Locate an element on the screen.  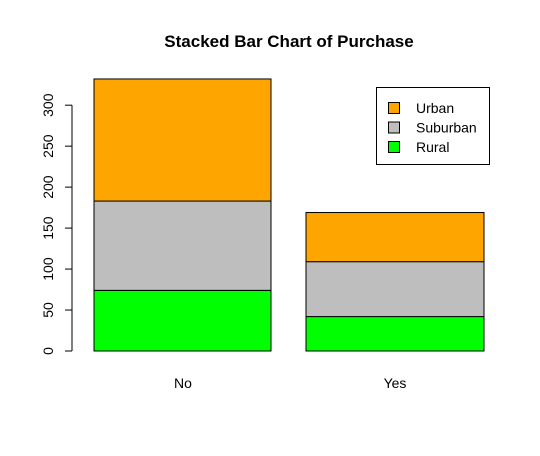
legend-swatch-urban is located at coordinates (394, 108).